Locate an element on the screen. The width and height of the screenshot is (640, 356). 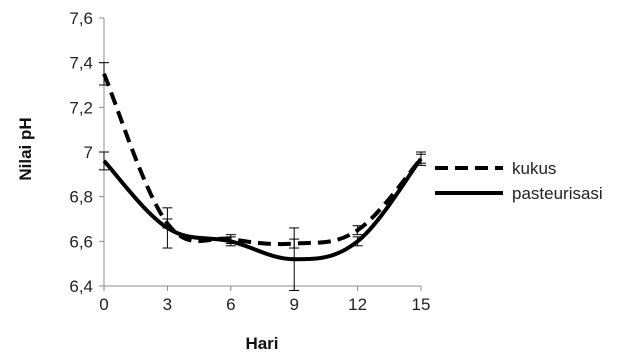
legend-label-kukus: kukus is located at coordinates (534, 168).